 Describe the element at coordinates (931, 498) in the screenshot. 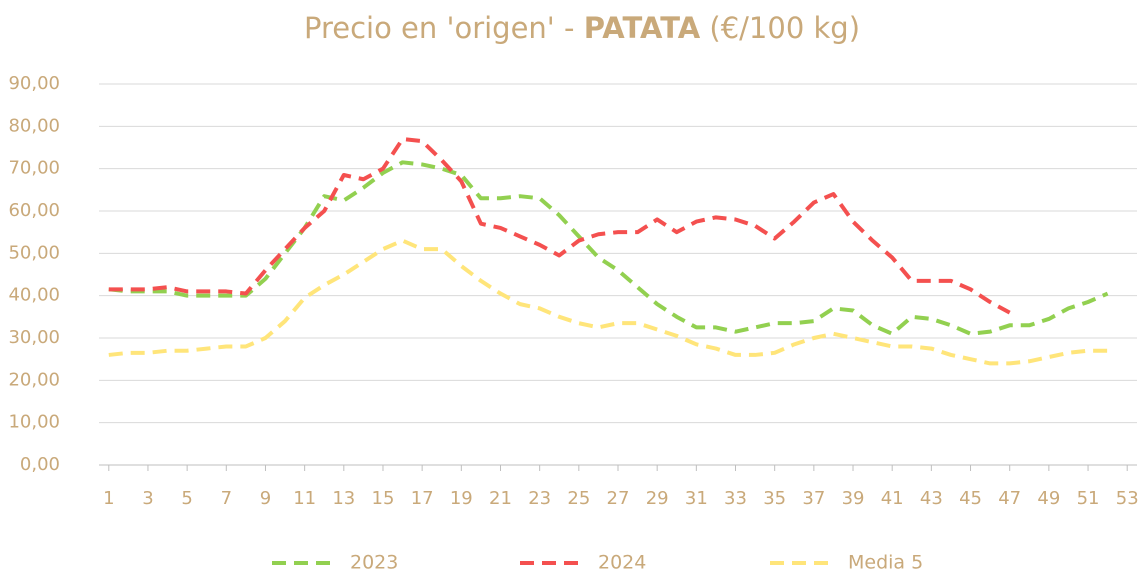

I see `x-tick-label: 43` at that location.